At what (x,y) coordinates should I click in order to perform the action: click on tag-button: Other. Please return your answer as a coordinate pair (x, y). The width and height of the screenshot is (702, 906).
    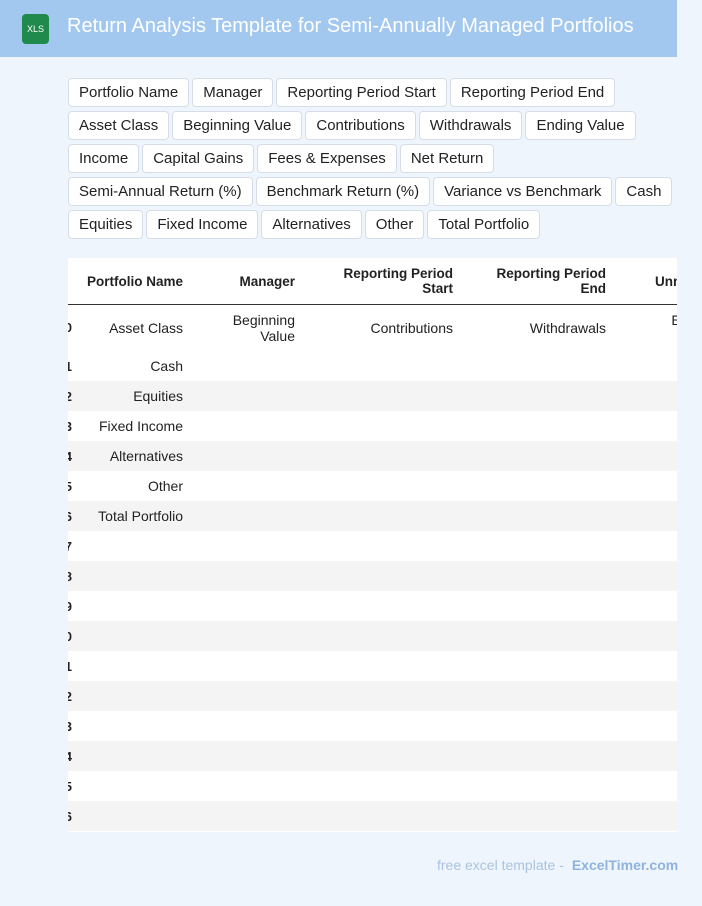
    Looking at the image, I should click on (394, 224).